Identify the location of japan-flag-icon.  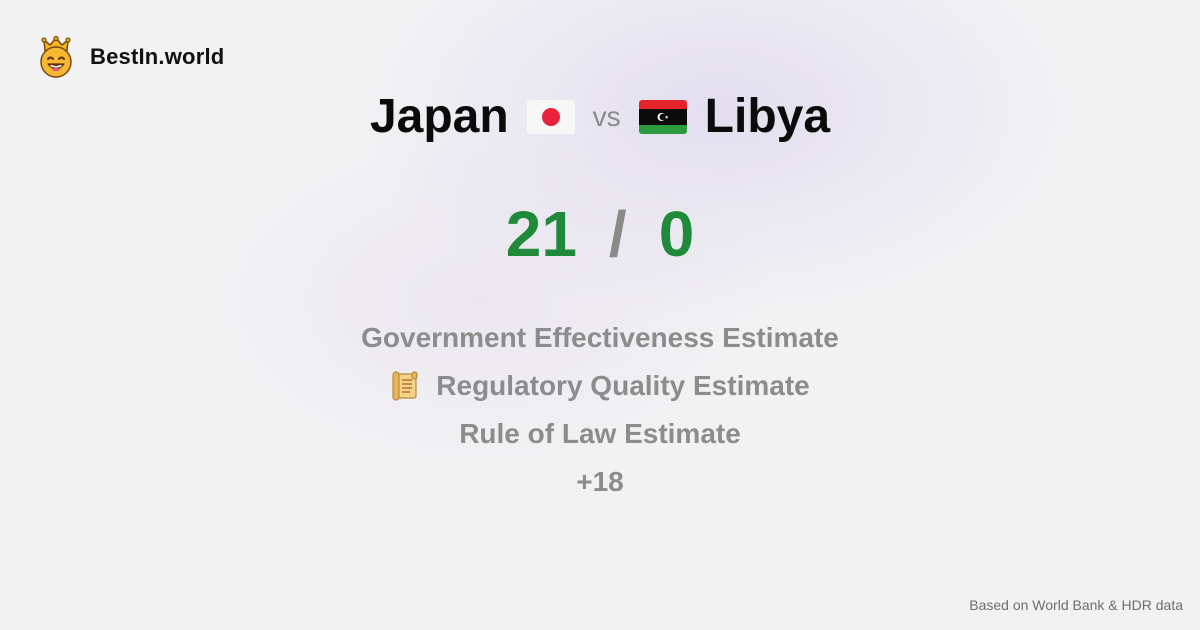
(550, 117).